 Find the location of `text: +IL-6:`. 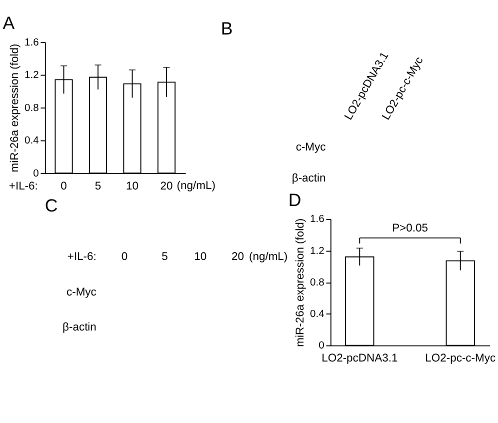

text: +IL-6: is located at coordinates (81, 257).